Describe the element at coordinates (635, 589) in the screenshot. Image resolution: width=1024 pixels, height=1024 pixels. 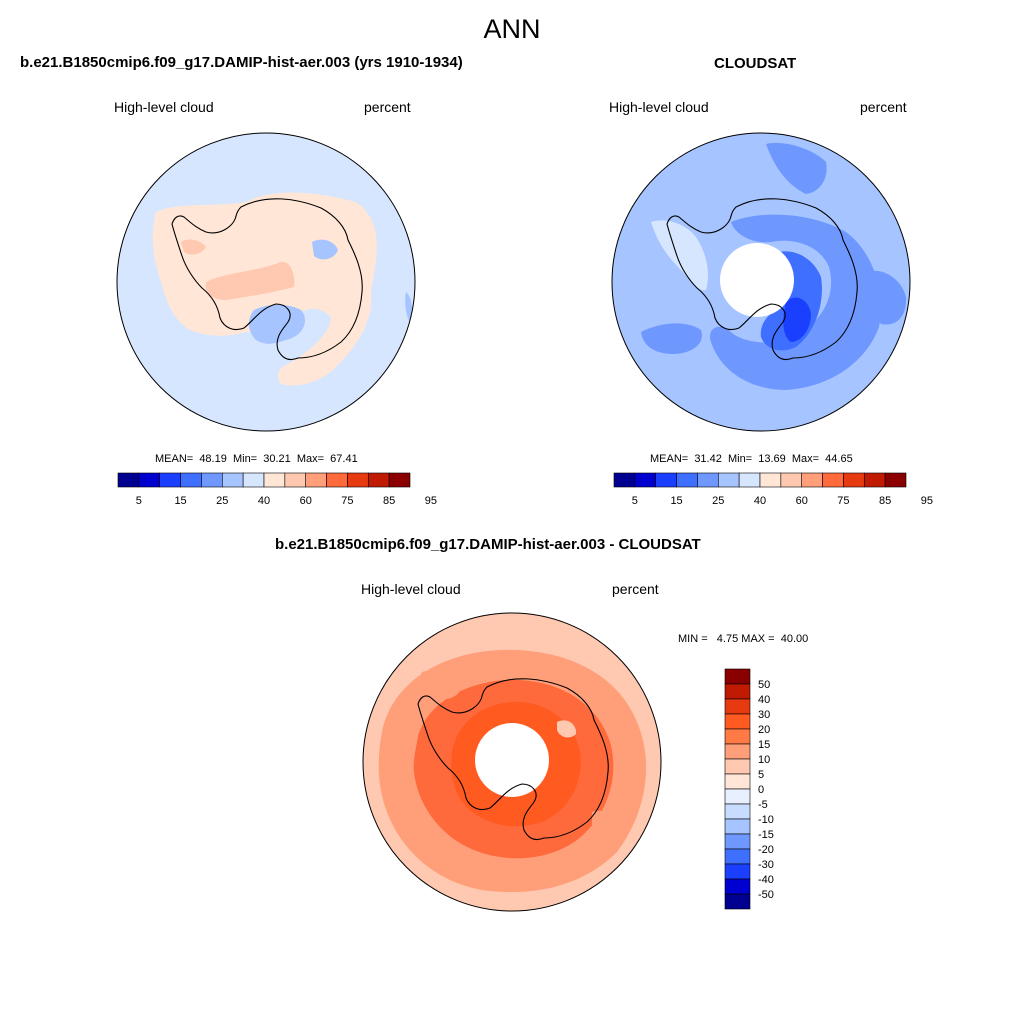
I see `panel-3-units-label: percent` at that location.